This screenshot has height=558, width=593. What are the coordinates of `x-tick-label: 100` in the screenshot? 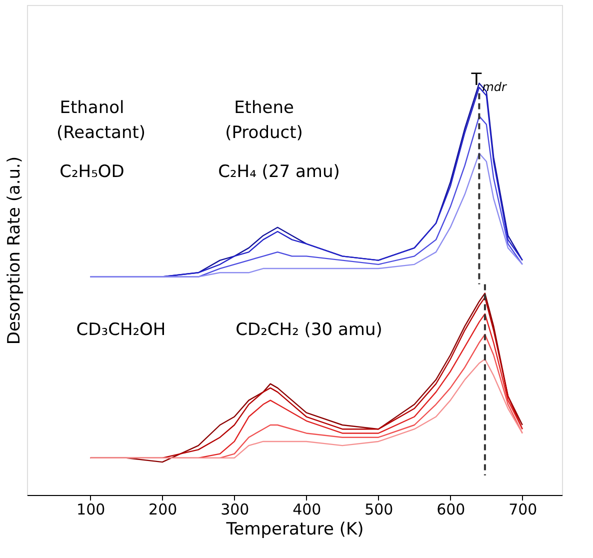 It's located at (91, 509).